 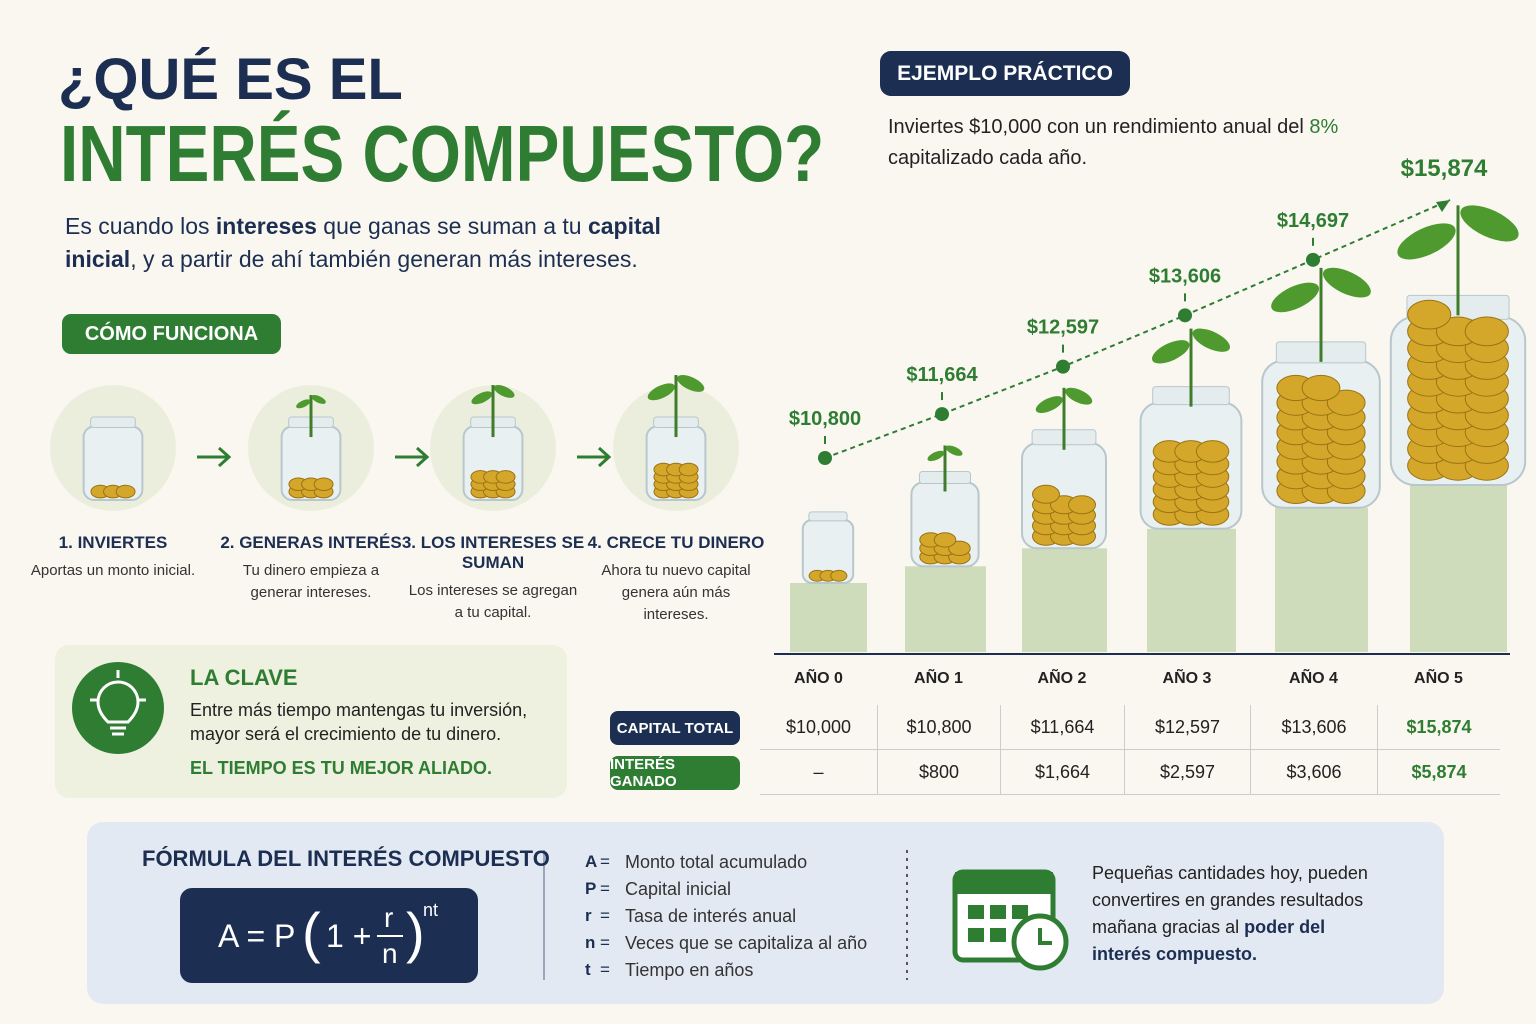 What do you see at coordinates (442, 153) in the screenshot?
I see `title-line2: INTERÉS COMPUESTO?` at bounding box center [442, 153].